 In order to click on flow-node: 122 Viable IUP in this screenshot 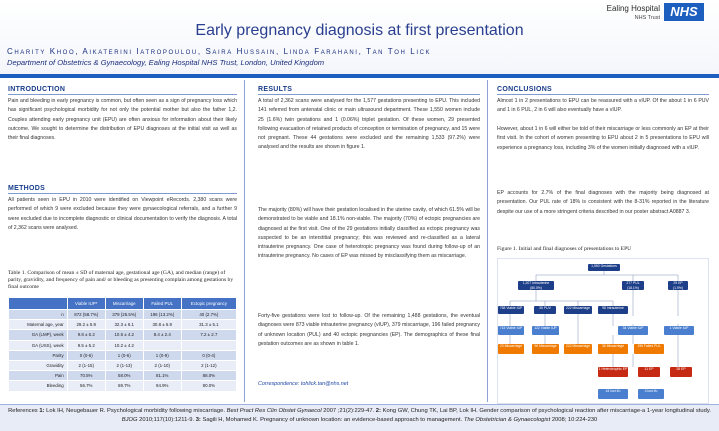, I will do `click(545, 330)`.